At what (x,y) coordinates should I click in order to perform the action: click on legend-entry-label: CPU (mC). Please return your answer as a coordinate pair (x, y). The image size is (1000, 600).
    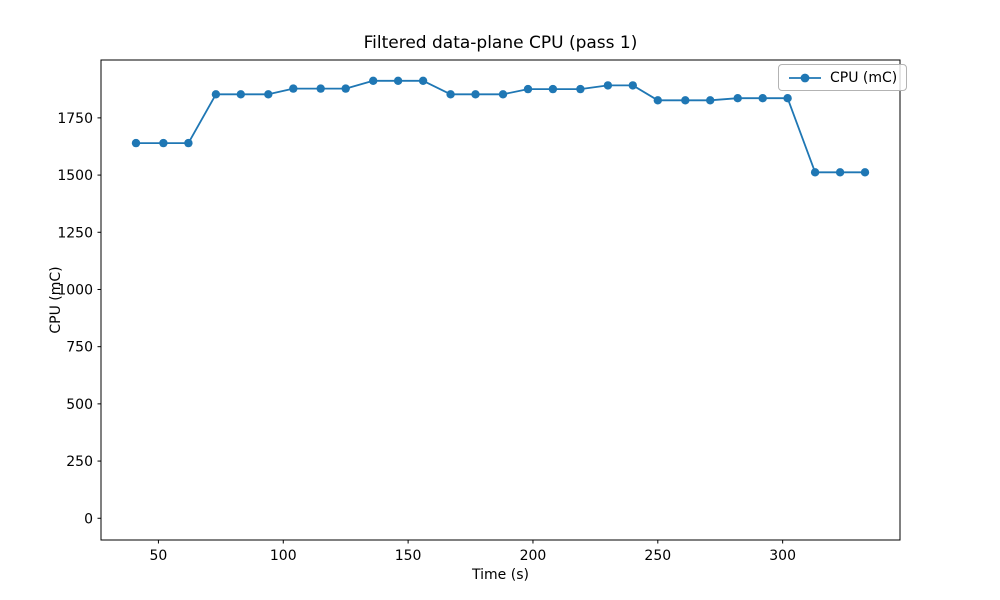
    Looking at the image, I should click on (864, 77).